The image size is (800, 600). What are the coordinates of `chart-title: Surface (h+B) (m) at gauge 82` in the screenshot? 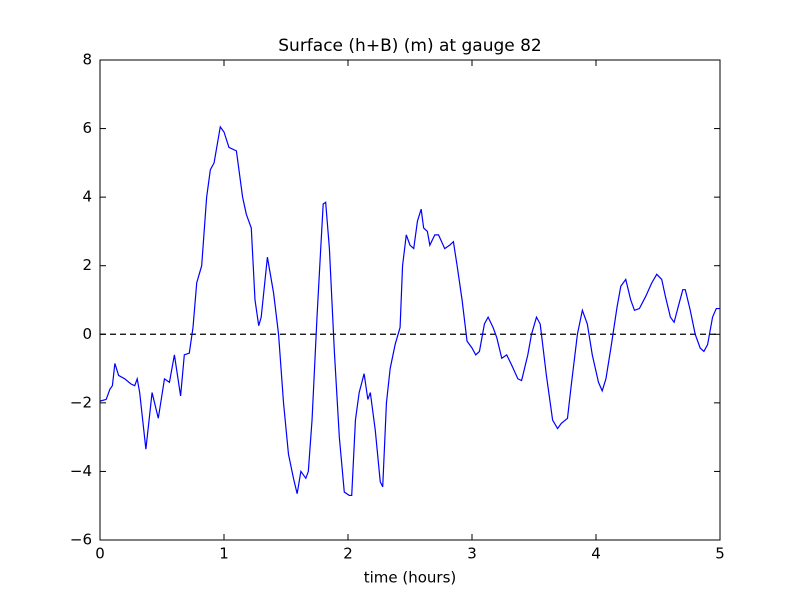 It's located at (410, 46).